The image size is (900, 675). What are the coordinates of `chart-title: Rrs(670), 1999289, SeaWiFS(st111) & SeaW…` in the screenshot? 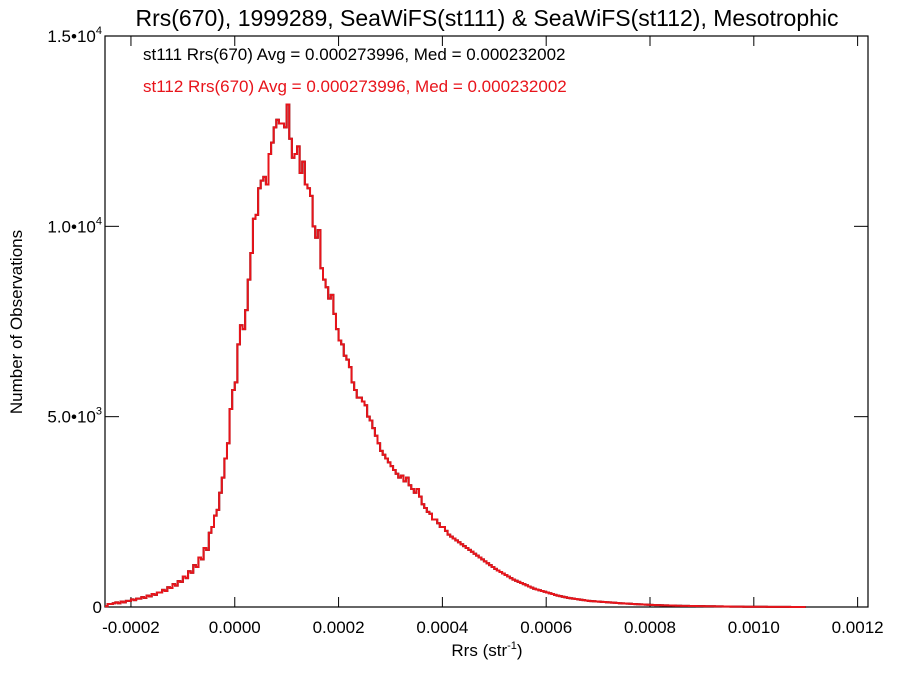 It's located at (486, 18).